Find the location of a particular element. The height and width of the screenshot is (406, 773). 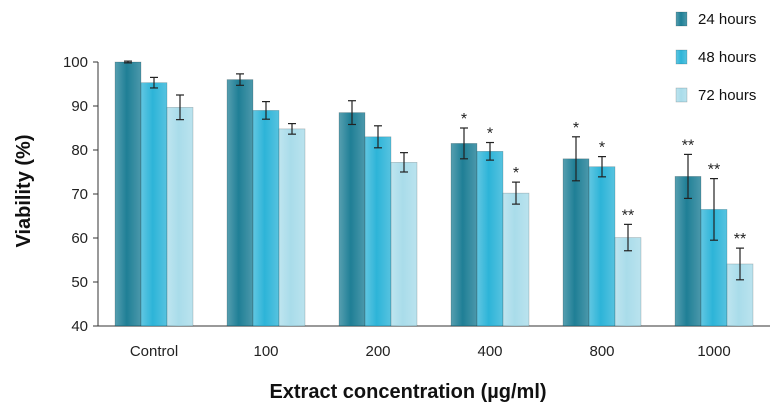

legend: 24 hours 48 hours 72 hours is located at coordinates (715, 57).